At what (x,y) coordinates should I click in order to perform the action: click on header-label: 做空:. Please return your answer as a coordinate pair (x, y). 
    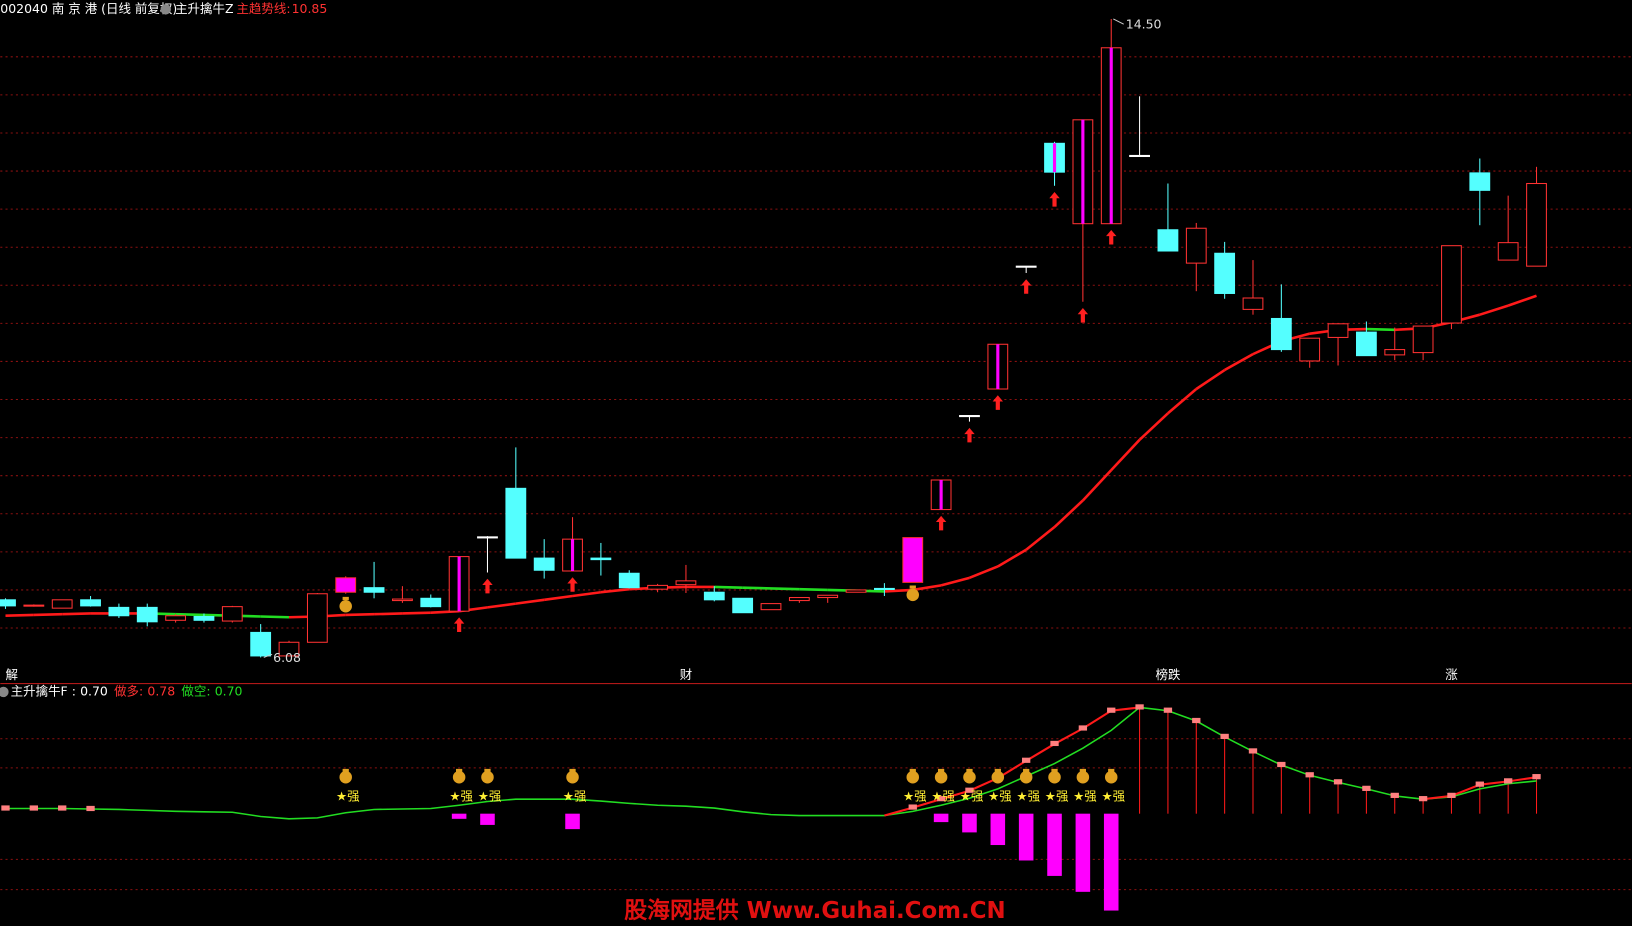
    Looking at the image, I should click on (195, 690).